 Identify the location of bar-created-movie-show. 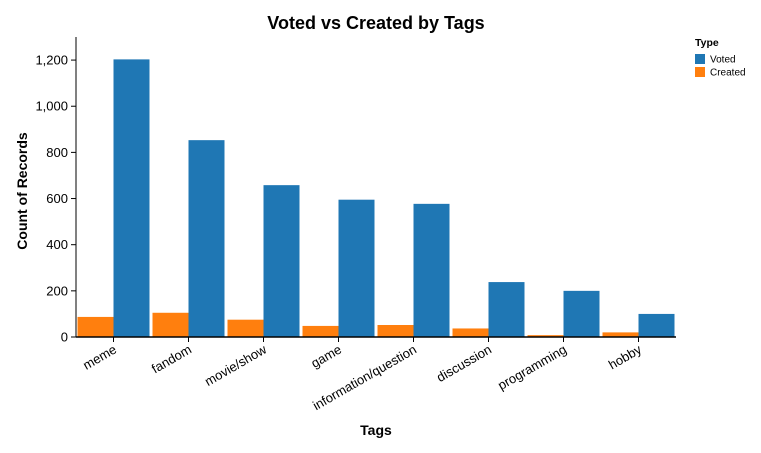
(245, 328).